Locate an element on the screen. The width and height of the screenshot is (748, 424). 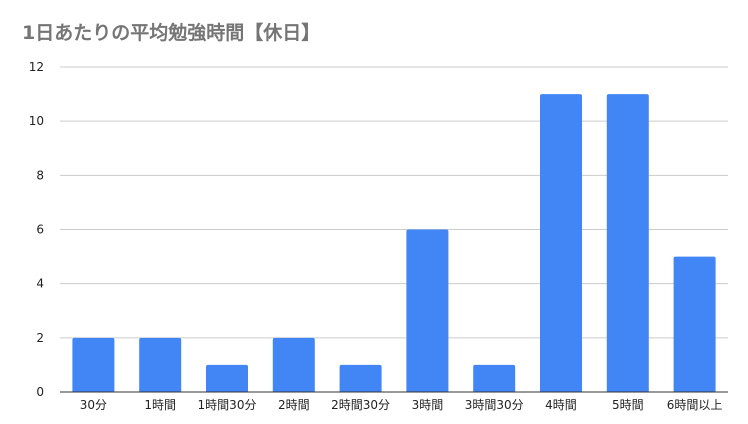
y-tick-label: 2 is located at coordinates (40, 338).